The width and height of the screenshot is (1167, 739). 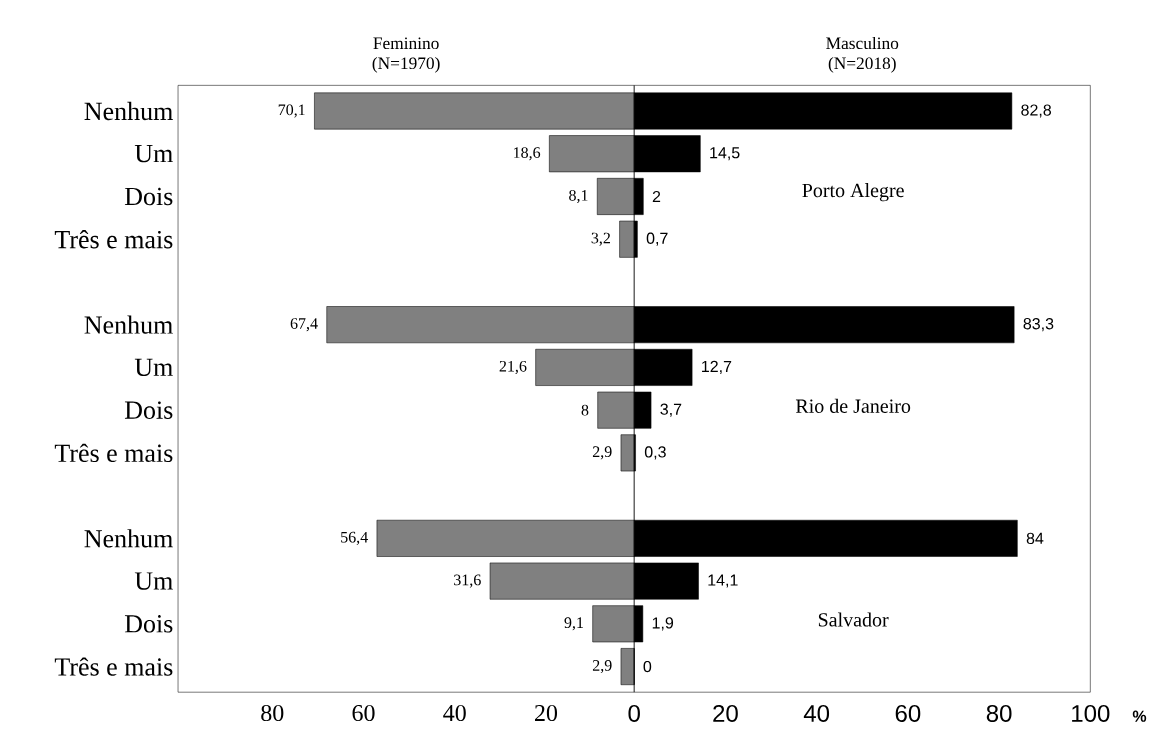 I want to click on data-label: 8,1, so click(x=578, y=196).